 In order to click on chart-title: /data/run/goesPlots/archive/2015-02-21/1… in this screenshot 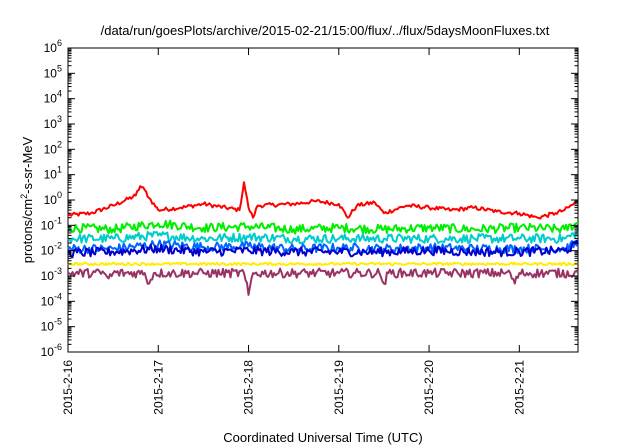, I will do `click(325, 30)`.